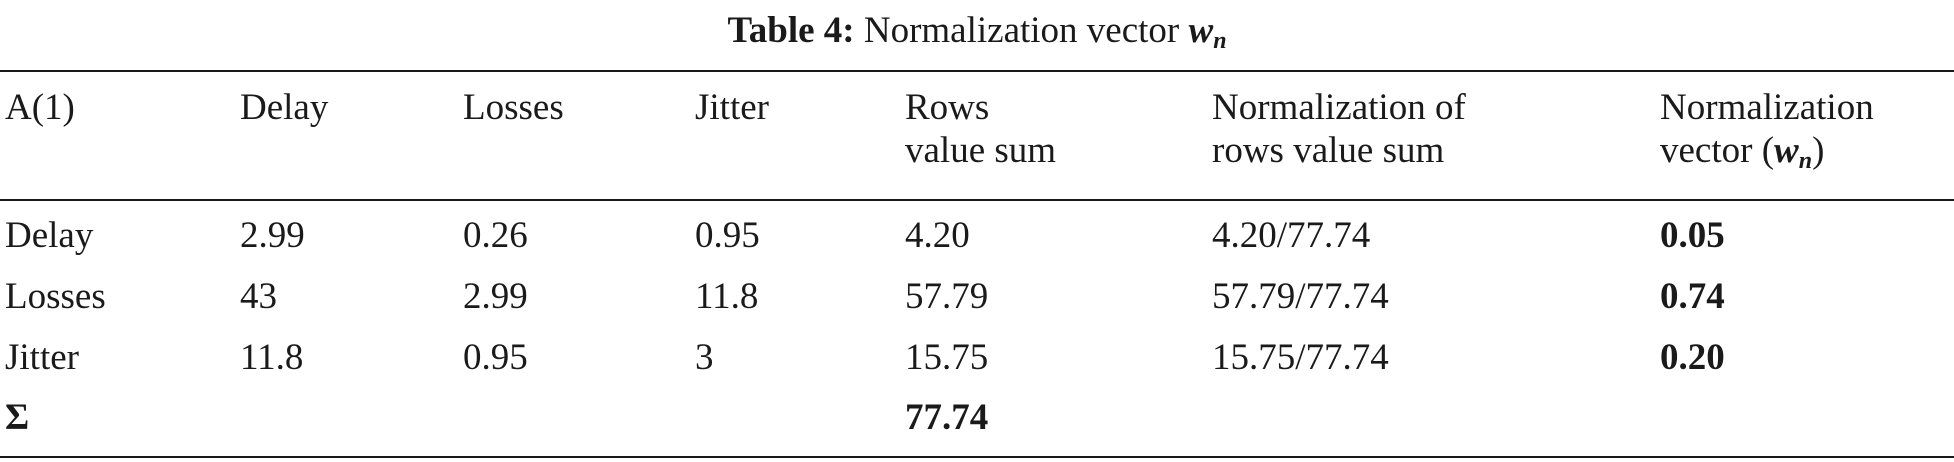 Image resolution: width=1954 pixels, height=462 pixels. I want to click on row-losses-vector: 0.74, so click(1692, 296).